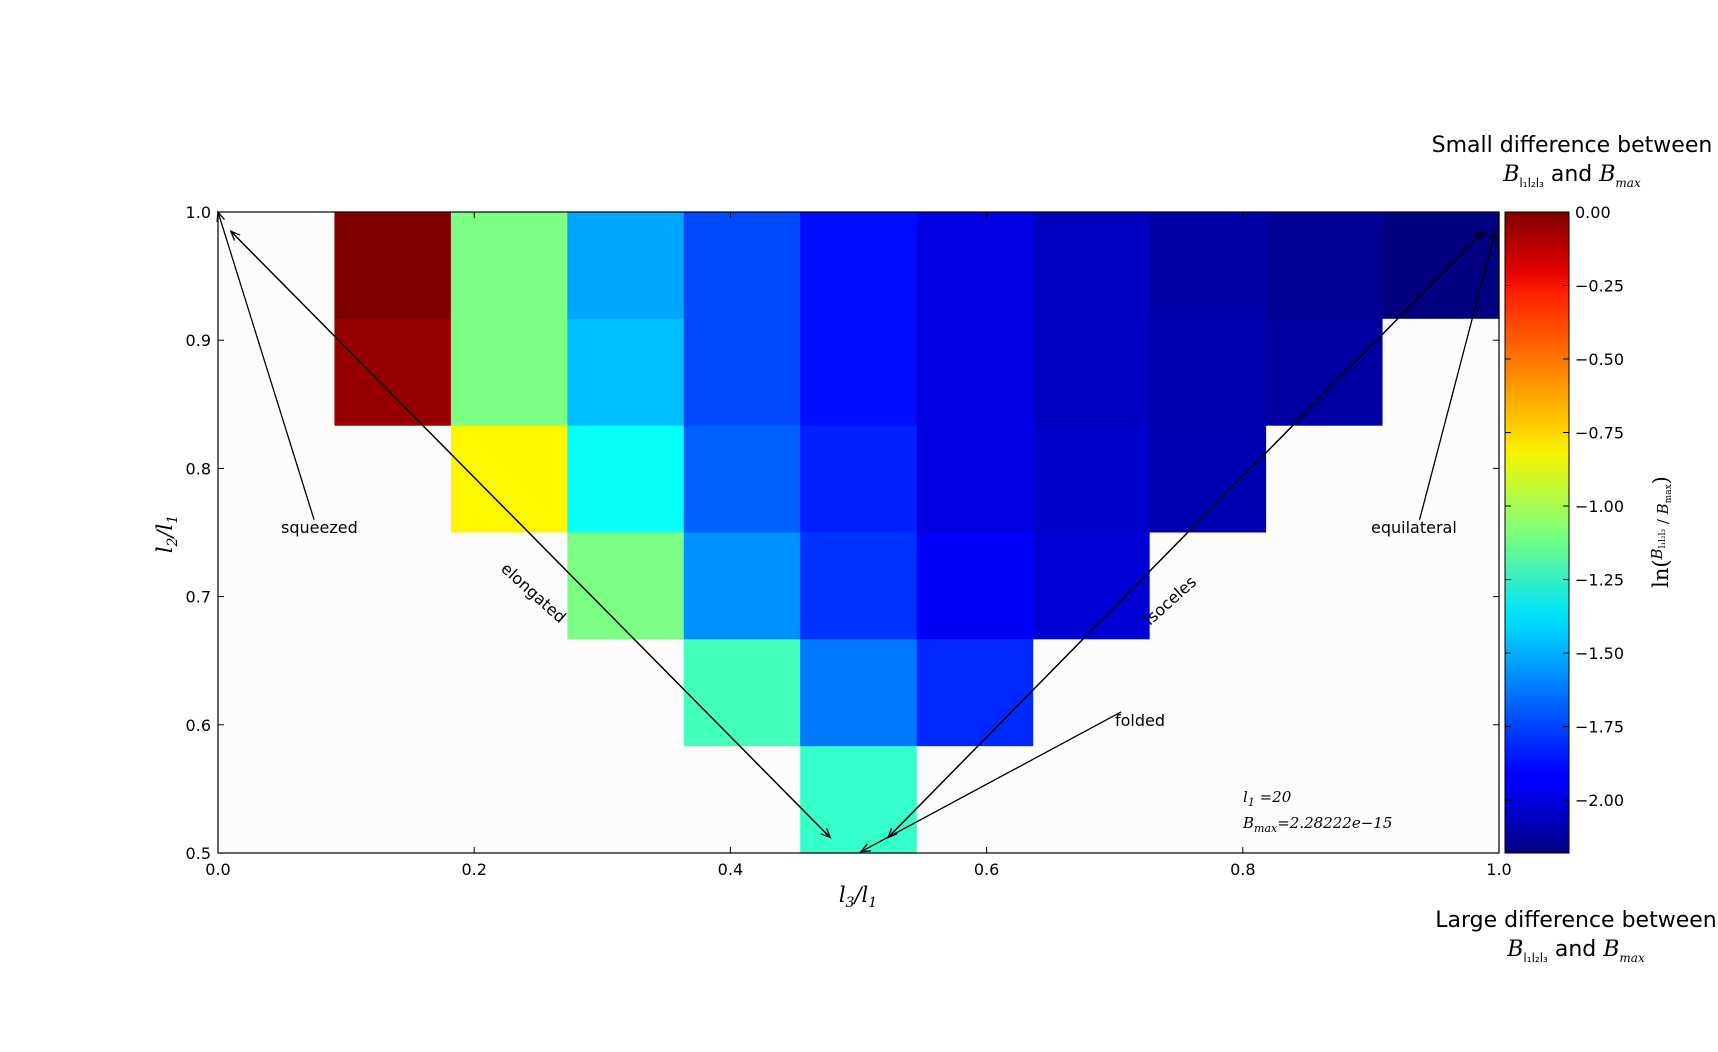 This screenshot has width=1718, height=1052. Describe the element at coordinates (865, 848) in the screenshot. I see `arrow-folded-head` at that location.